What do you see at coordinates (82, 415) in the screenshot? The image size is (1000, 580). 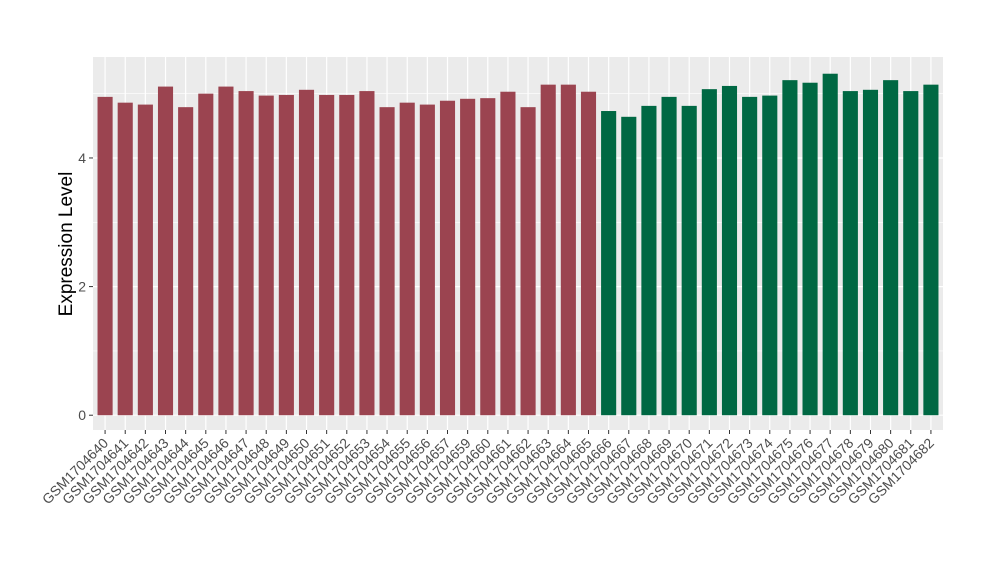 I see `y-tick-label: 0` at bounding box center [82, 415].